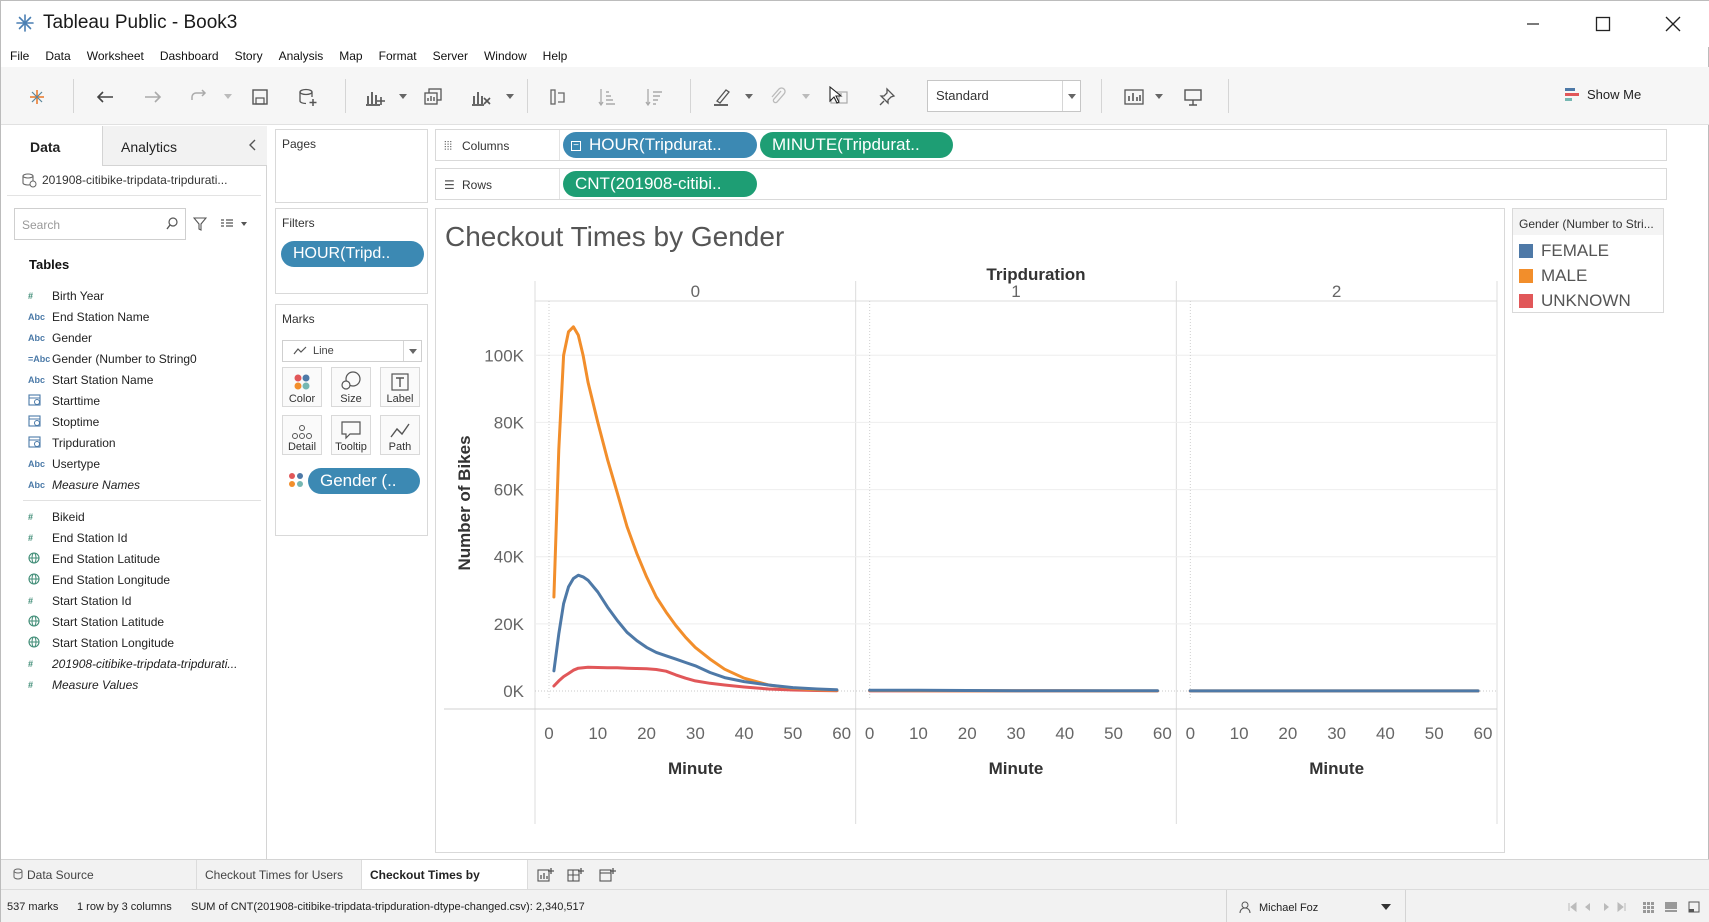 The image size is (1709, 922). I want to click on swap-rows-columns-button, so click(558, 97).